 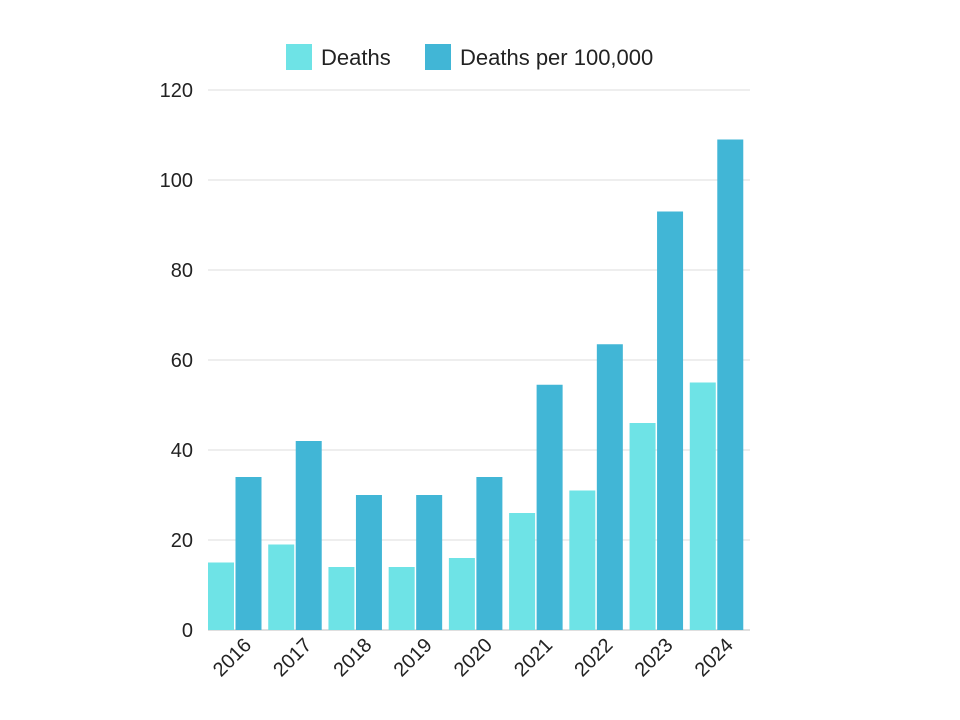 What do you see at coordinates (401, 598) in the screenshot?
I see `bar-deaths-2019` at bounding box center [401, 598].